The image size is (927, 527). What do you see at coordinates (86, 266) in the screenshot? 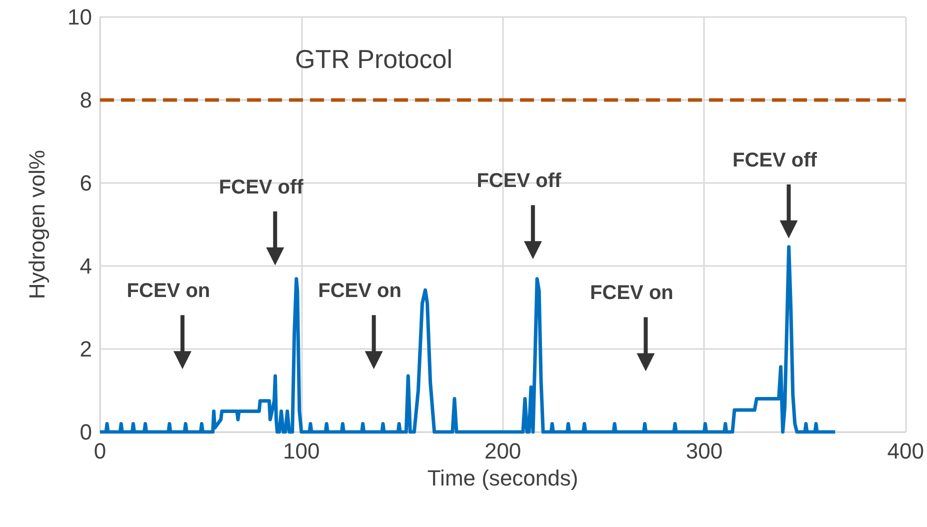
I see `y-tick-label: 4` at bounding box center [86, 266].